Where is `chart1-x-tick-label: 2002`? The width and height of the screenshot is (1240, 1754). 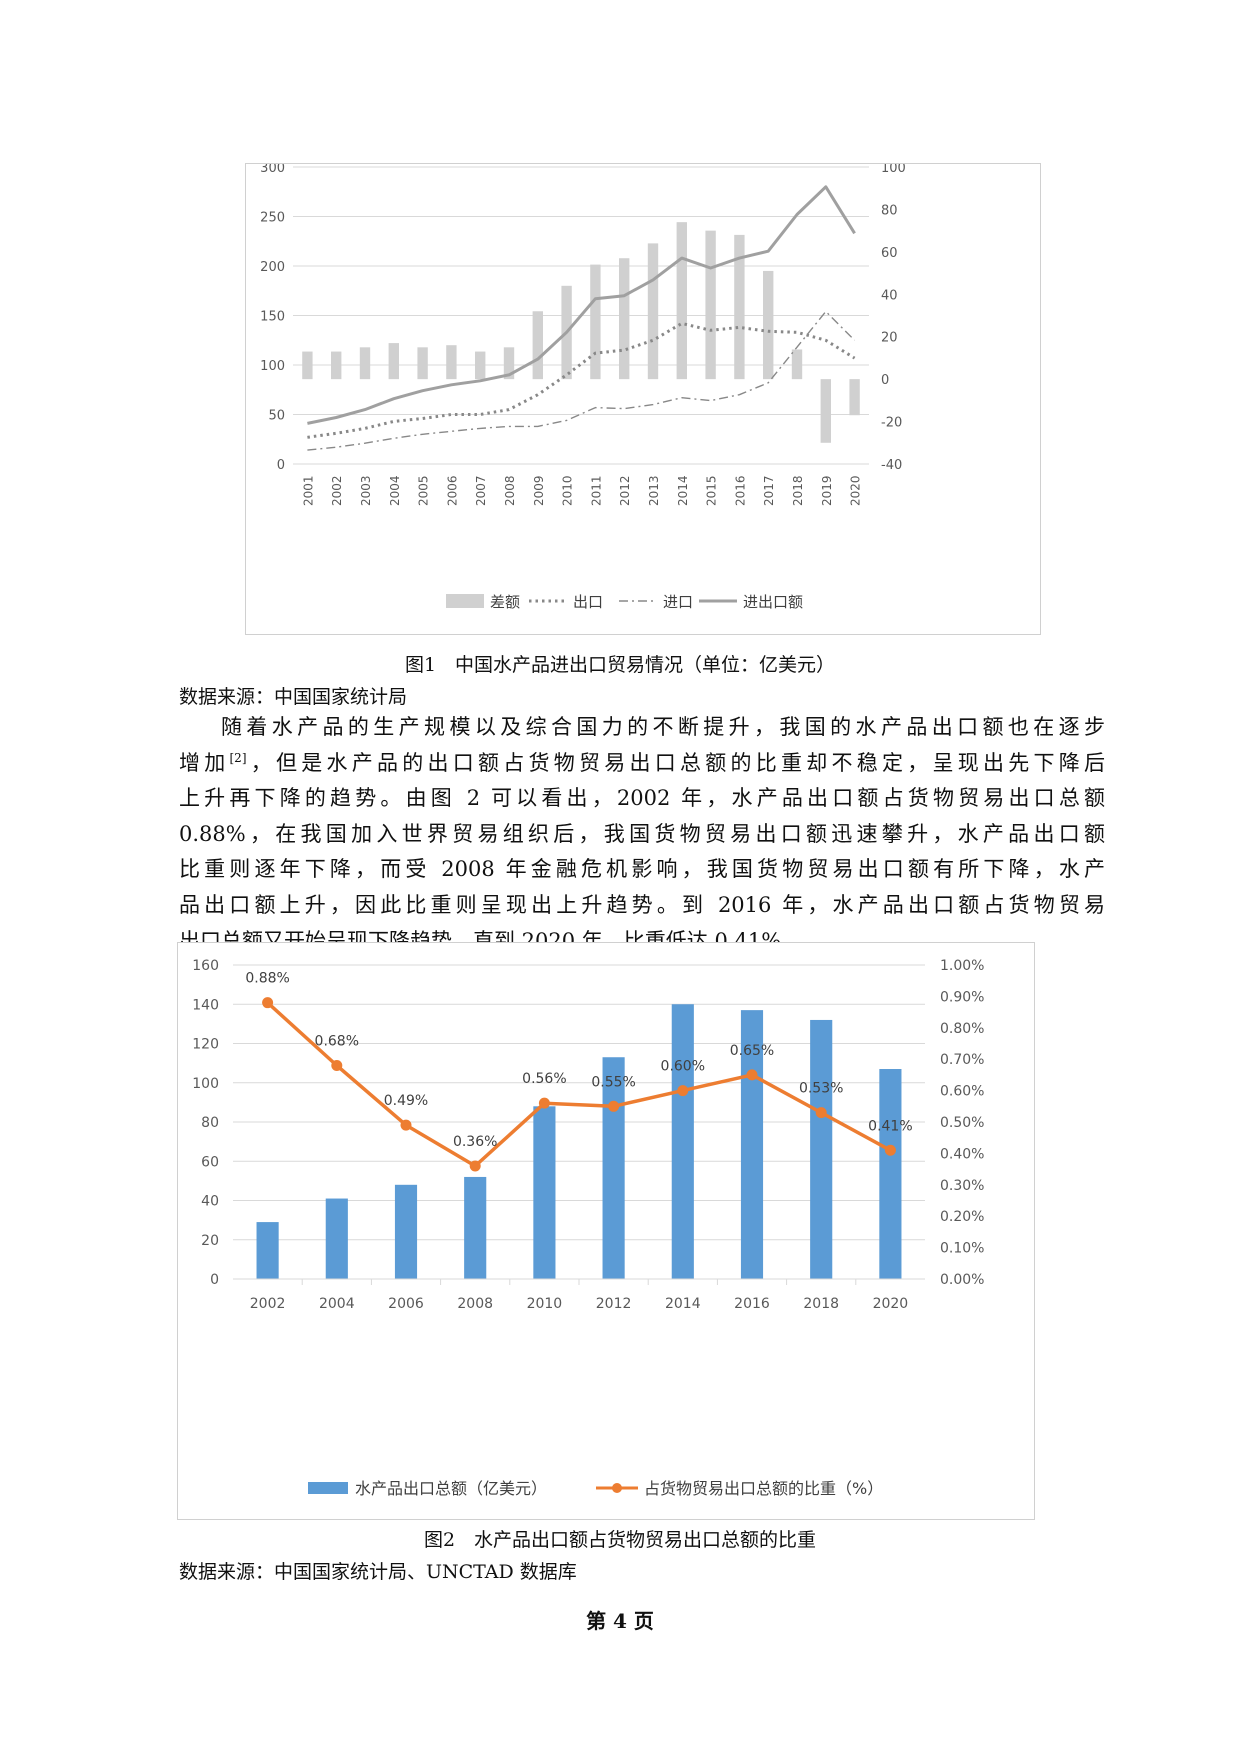 chart1-x-tick-label: 2002 is located at coordinates (337, 490).